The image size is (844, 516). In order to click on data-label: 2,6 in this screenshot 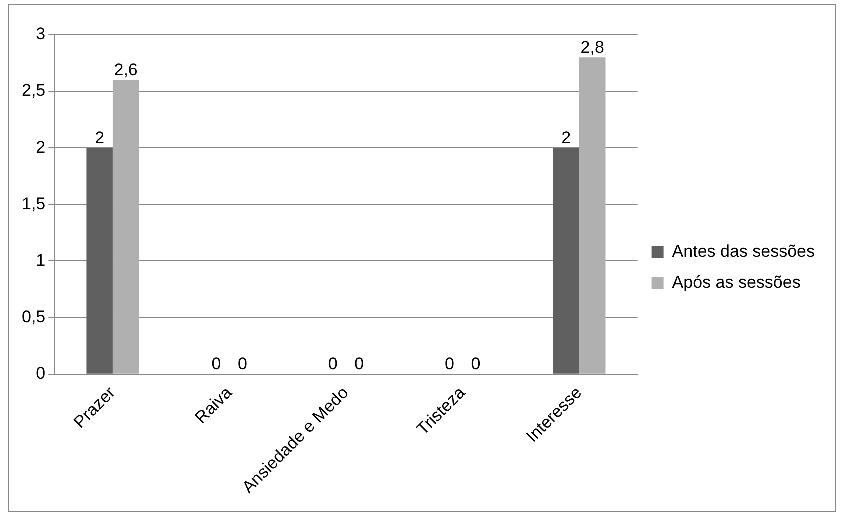, I will do `click(126, 70)`.